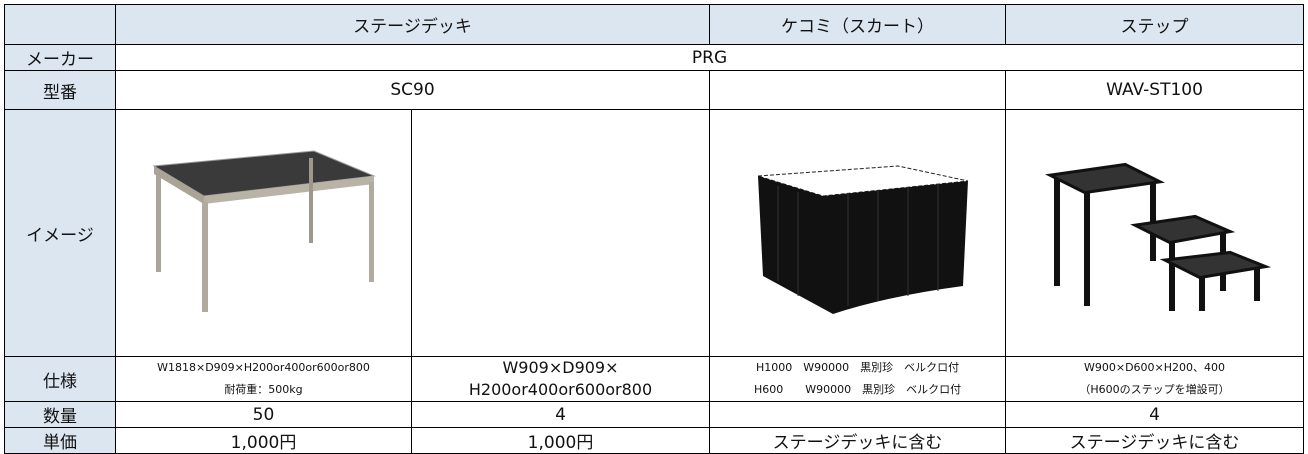 The height and width of the screenshot is (454, 1308). What do you see at coordinates (1157, 236) in the screenshot?
I see `step-image` at bounding box center [1157, 236].